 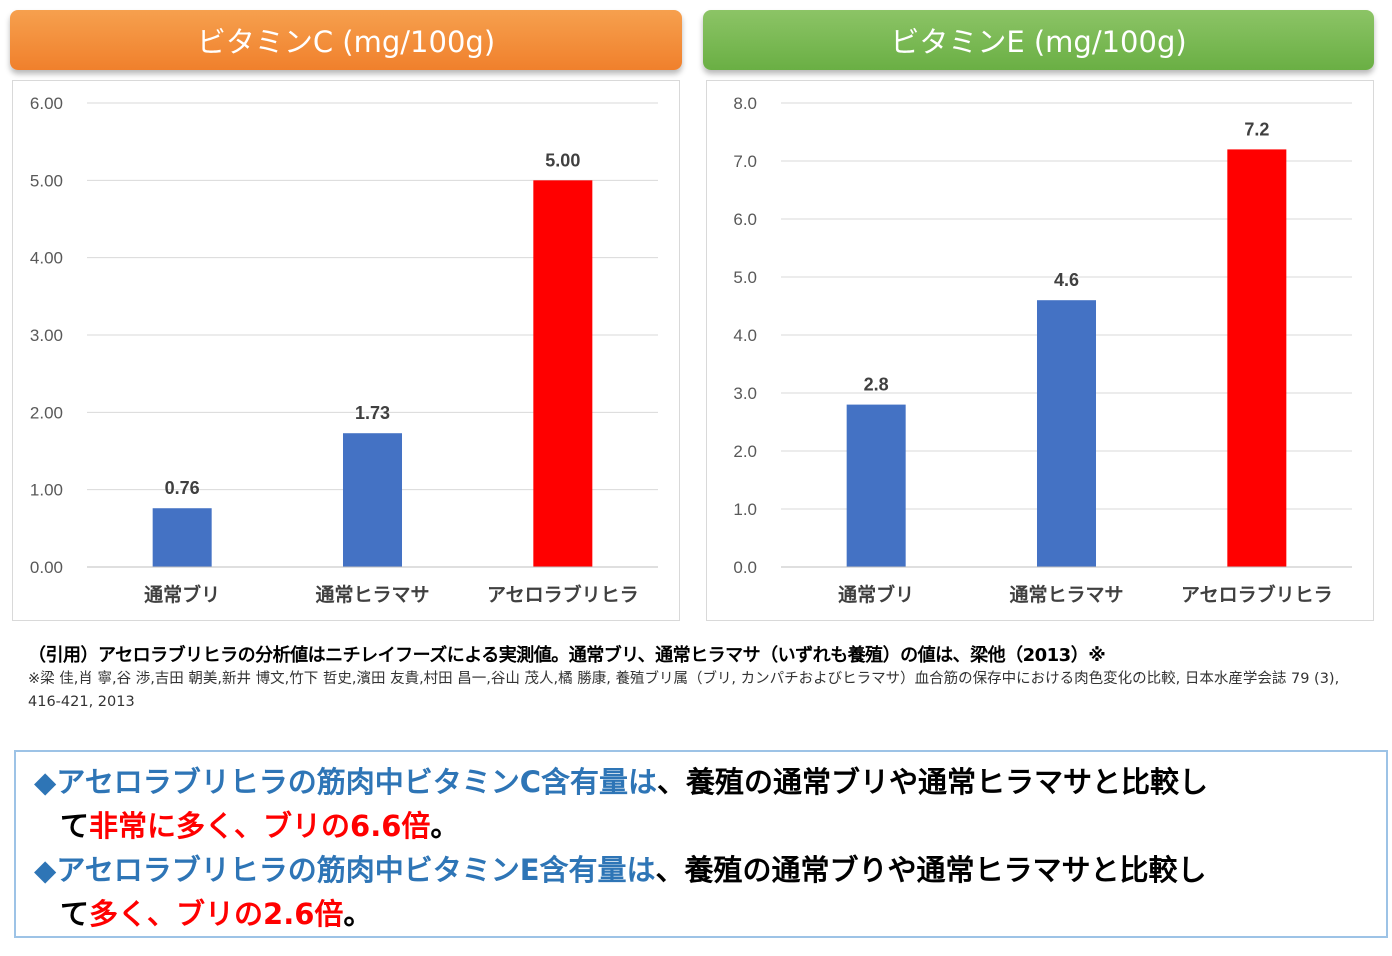 I want to click on vitamin-c-chart-title: ビタミンC (mg/100g), so click(x=346, y=40).